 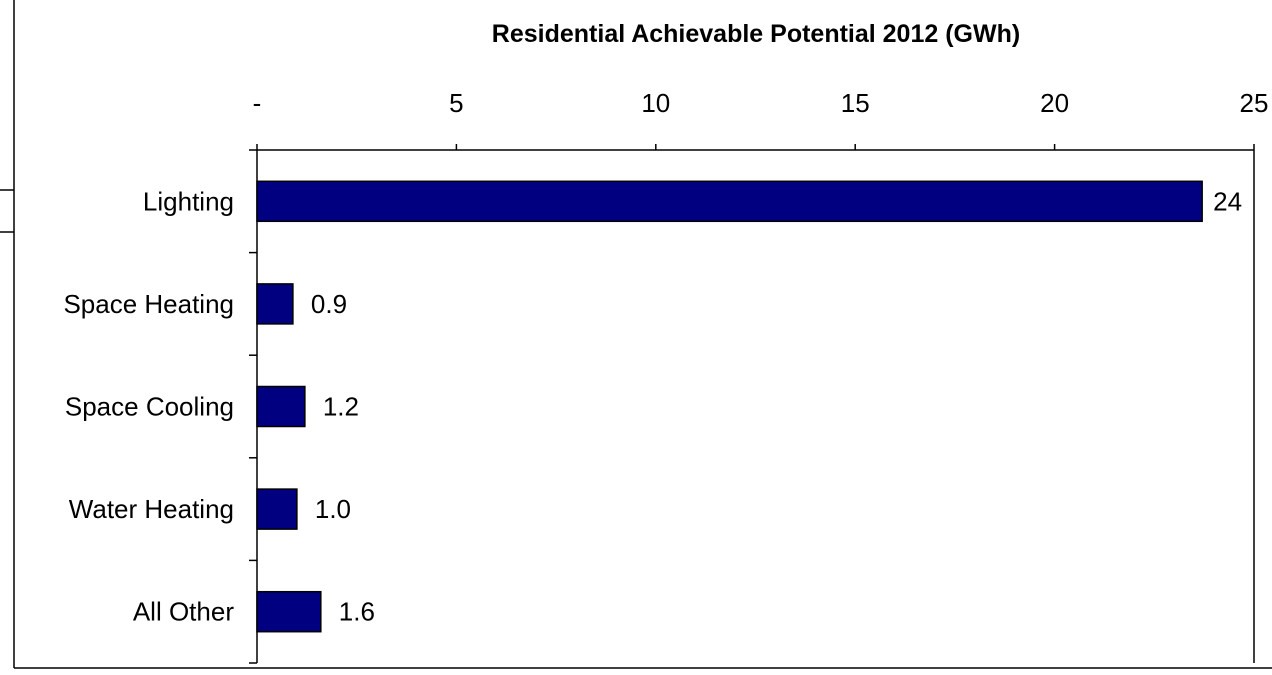 I want to click on category-label: Space Cooling, so click(x=149, y=407).